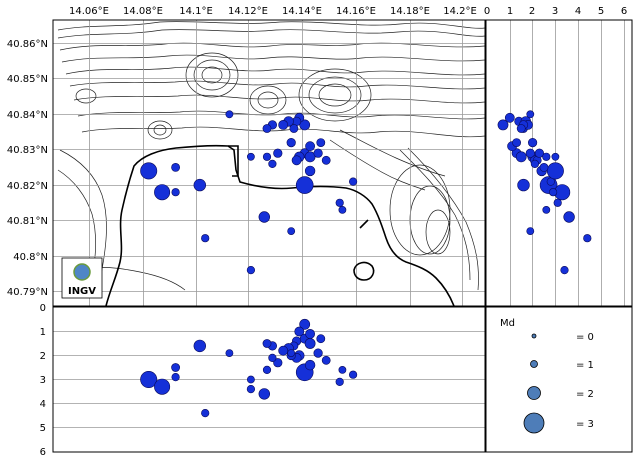  I want to click on depth-tick: 4, so click(578, 11).